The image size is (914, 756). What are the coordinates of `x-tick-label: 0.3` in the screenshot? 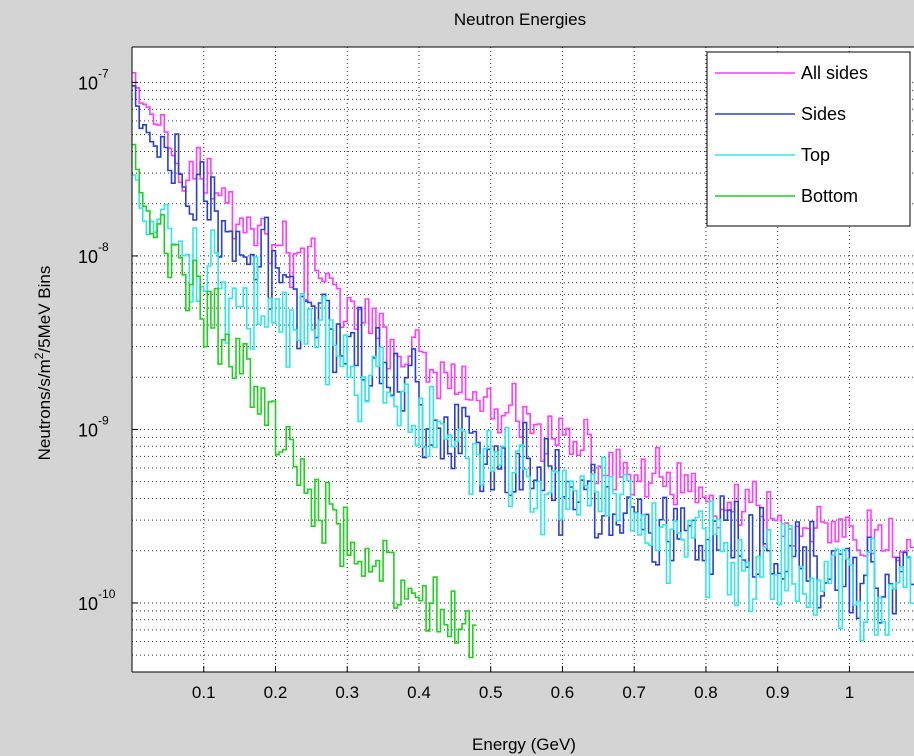 It's located at (347, 692).